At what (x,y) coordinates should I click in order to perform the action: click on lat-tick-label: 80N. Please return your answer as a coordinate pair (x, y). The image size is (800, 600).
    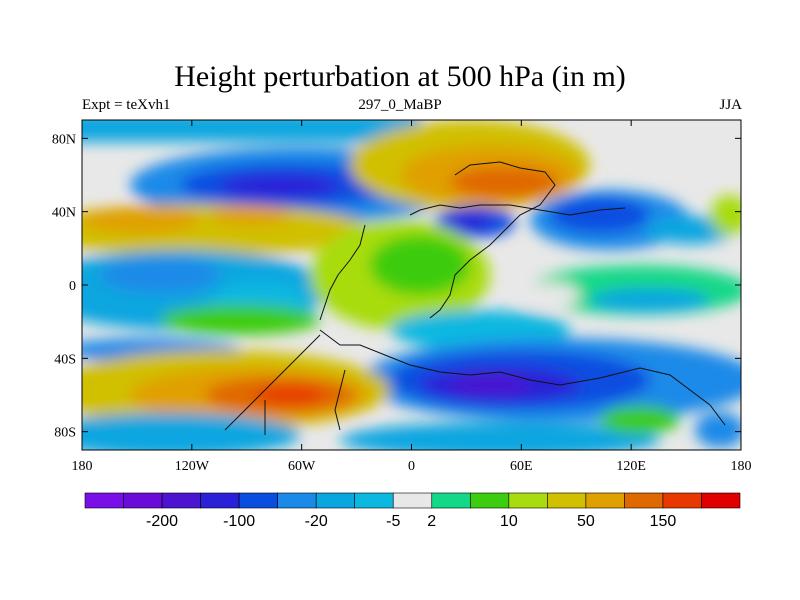
    Looking at the image, I should click on (64, 139).